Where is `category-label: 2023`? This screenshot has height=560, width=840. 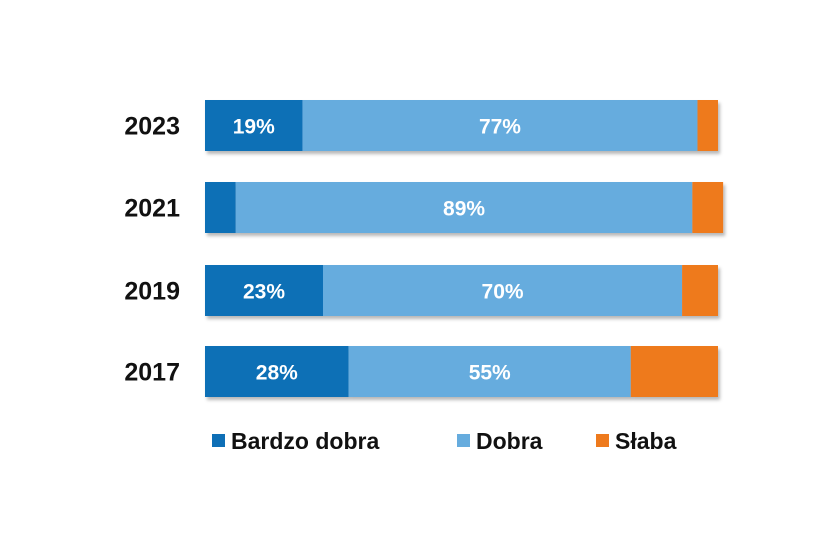
category-label: 2023 is located at coordinates (152, 127).